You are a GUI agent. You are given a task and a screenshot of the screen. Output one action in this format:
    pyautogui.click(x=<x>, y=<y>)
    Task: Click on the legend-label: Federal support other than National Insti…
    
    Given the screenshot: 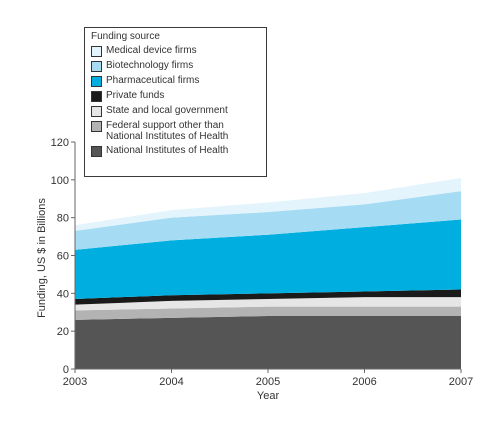 What is the action you would take?
    pyautogui.click(x=167, y=131)
    